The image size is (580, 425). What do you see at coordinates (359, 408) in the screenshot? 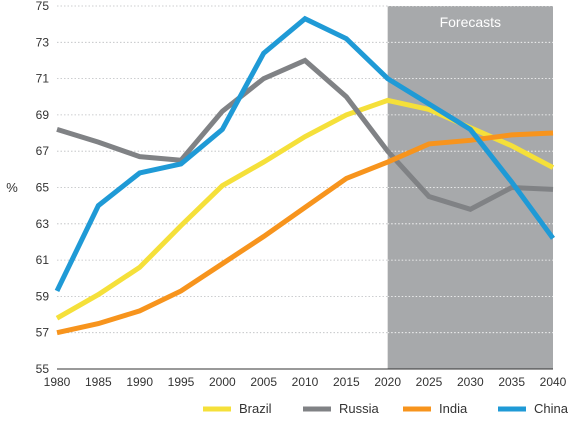
I see `legend-label-russia: Russia` at bounding box center [359, 408].